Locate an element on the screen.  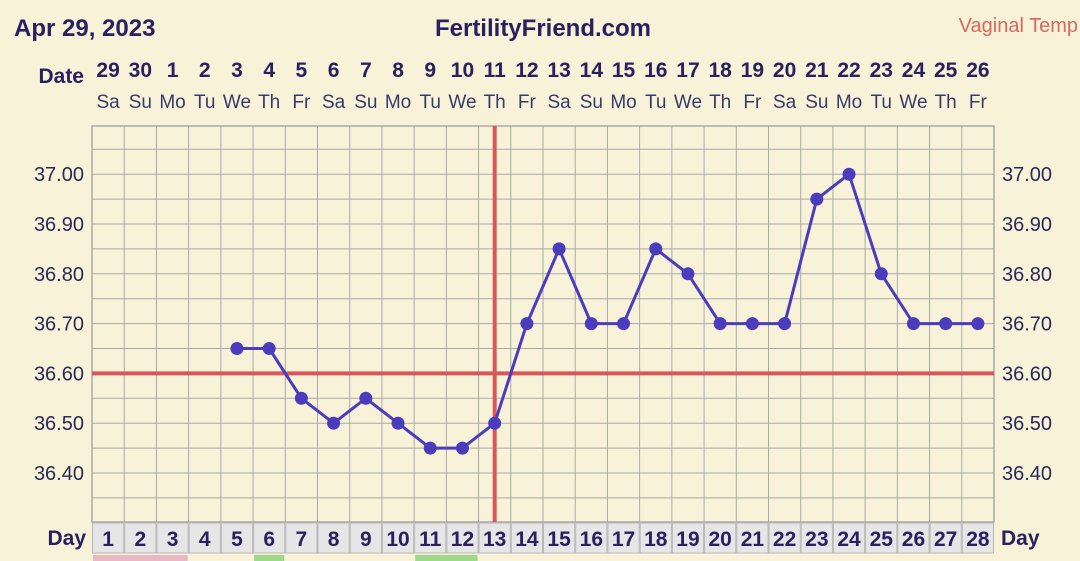
site-name: FertilityFriend.com is located at coordinates (543, 28).